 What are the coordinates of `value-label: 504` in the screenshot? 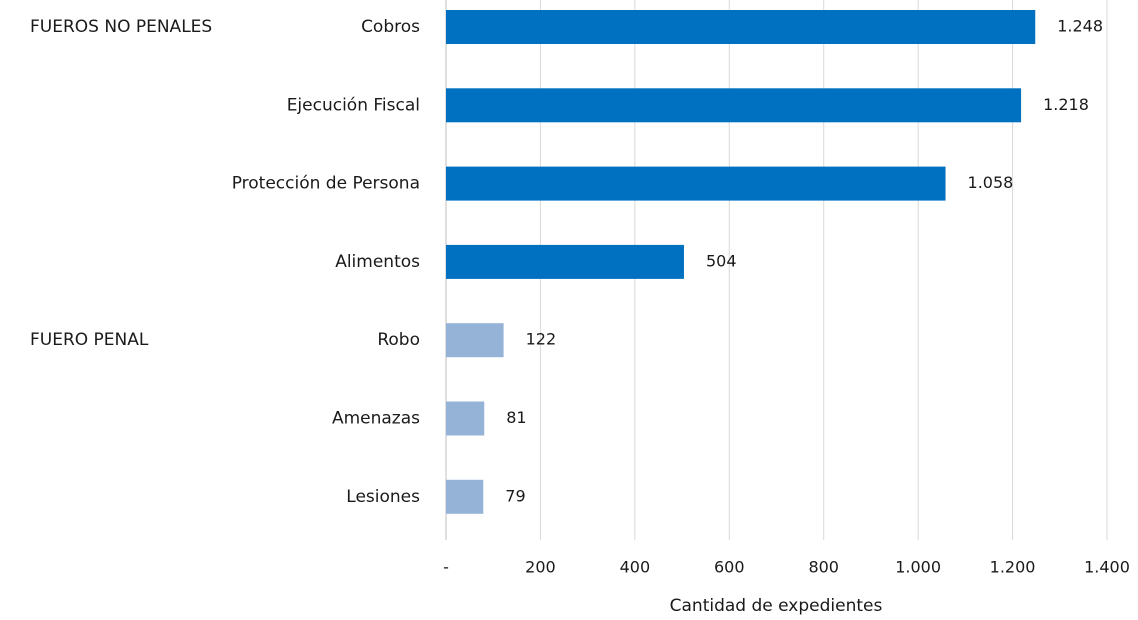 It's located at (721, 260).